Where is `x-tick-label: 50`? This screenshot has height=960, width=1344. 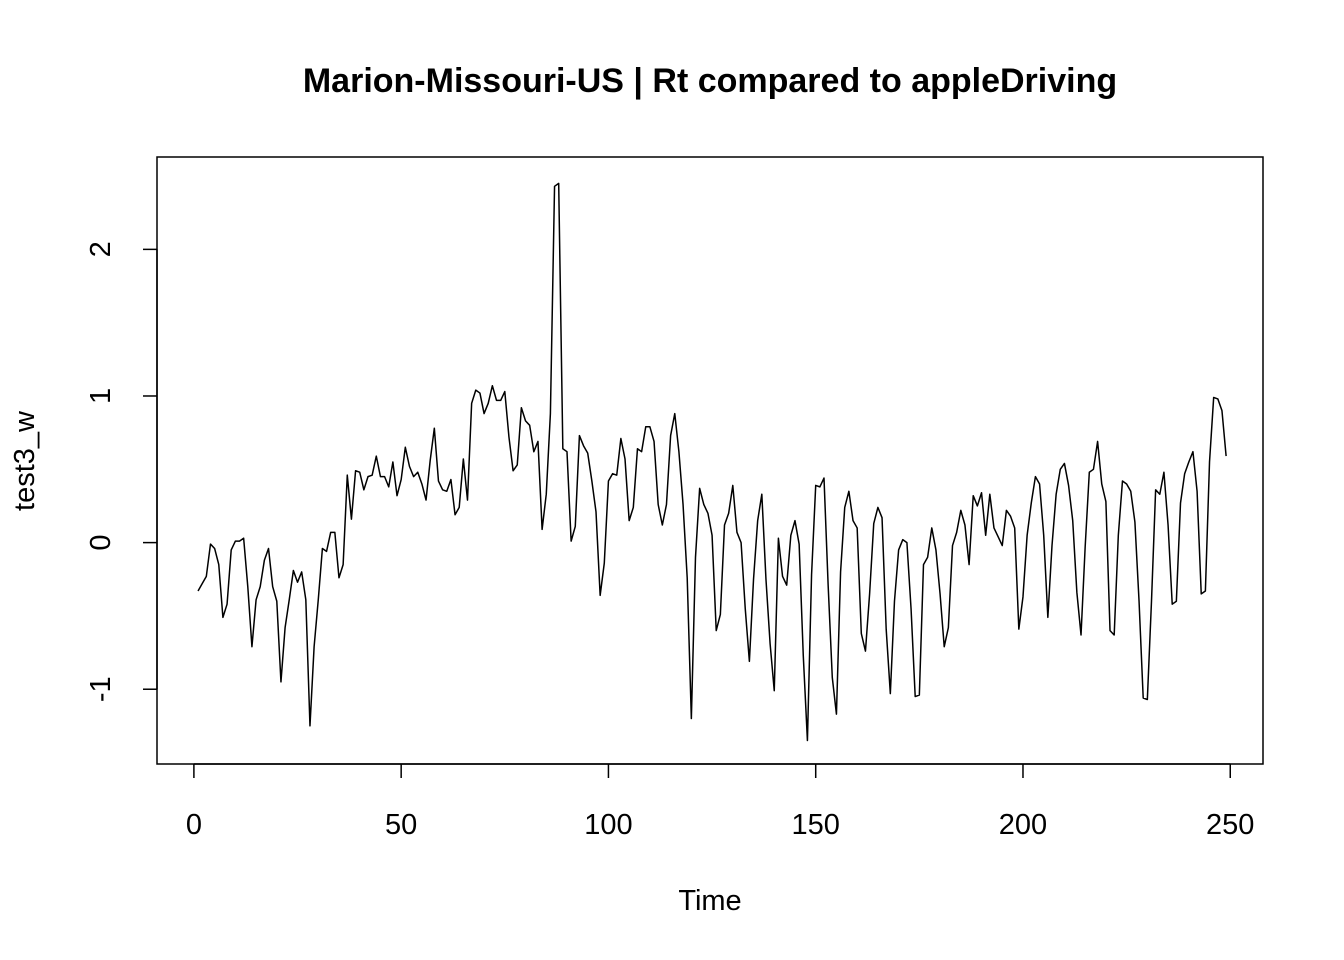 x-tick-label: 50 is located at coordinates (401, 825).